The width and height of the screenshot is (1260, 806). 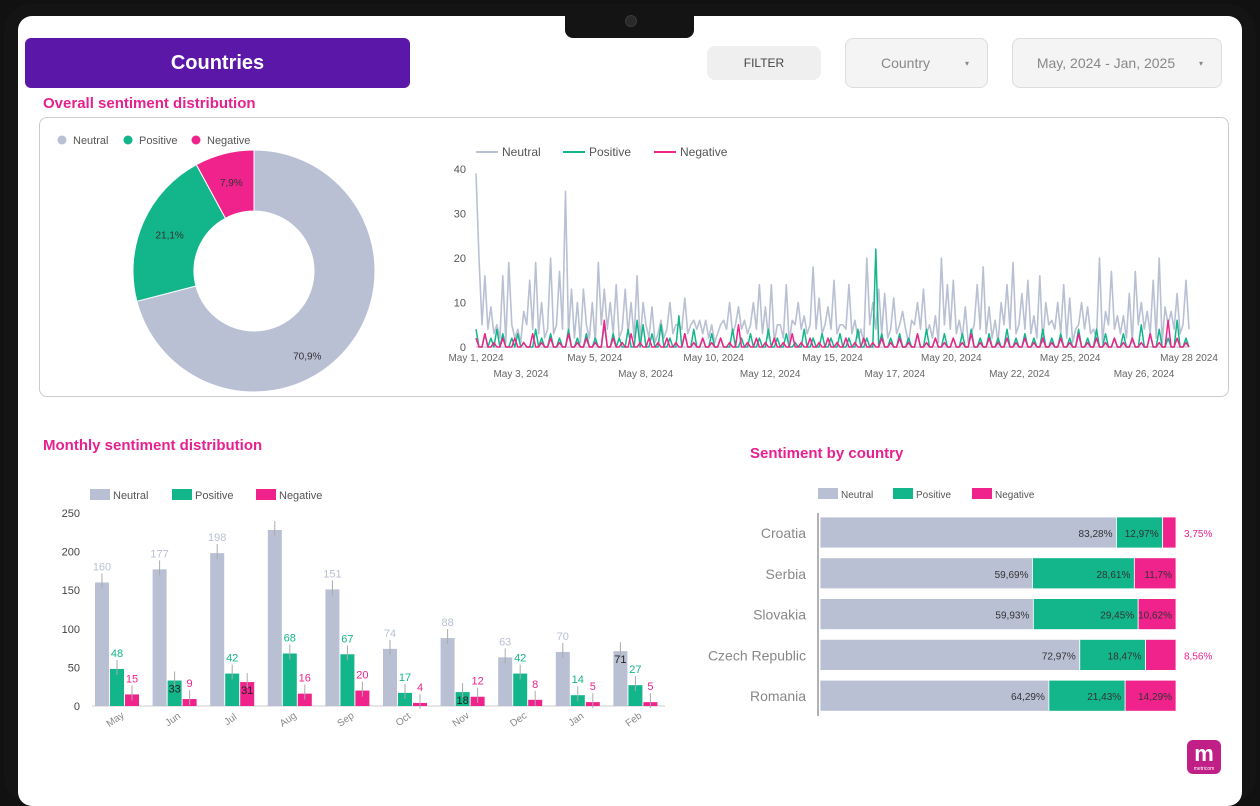 What do you see at coordinates (634, 719) in the screenshot?
I see `x-tick-label: Feb` at bounding box center [634, 719].